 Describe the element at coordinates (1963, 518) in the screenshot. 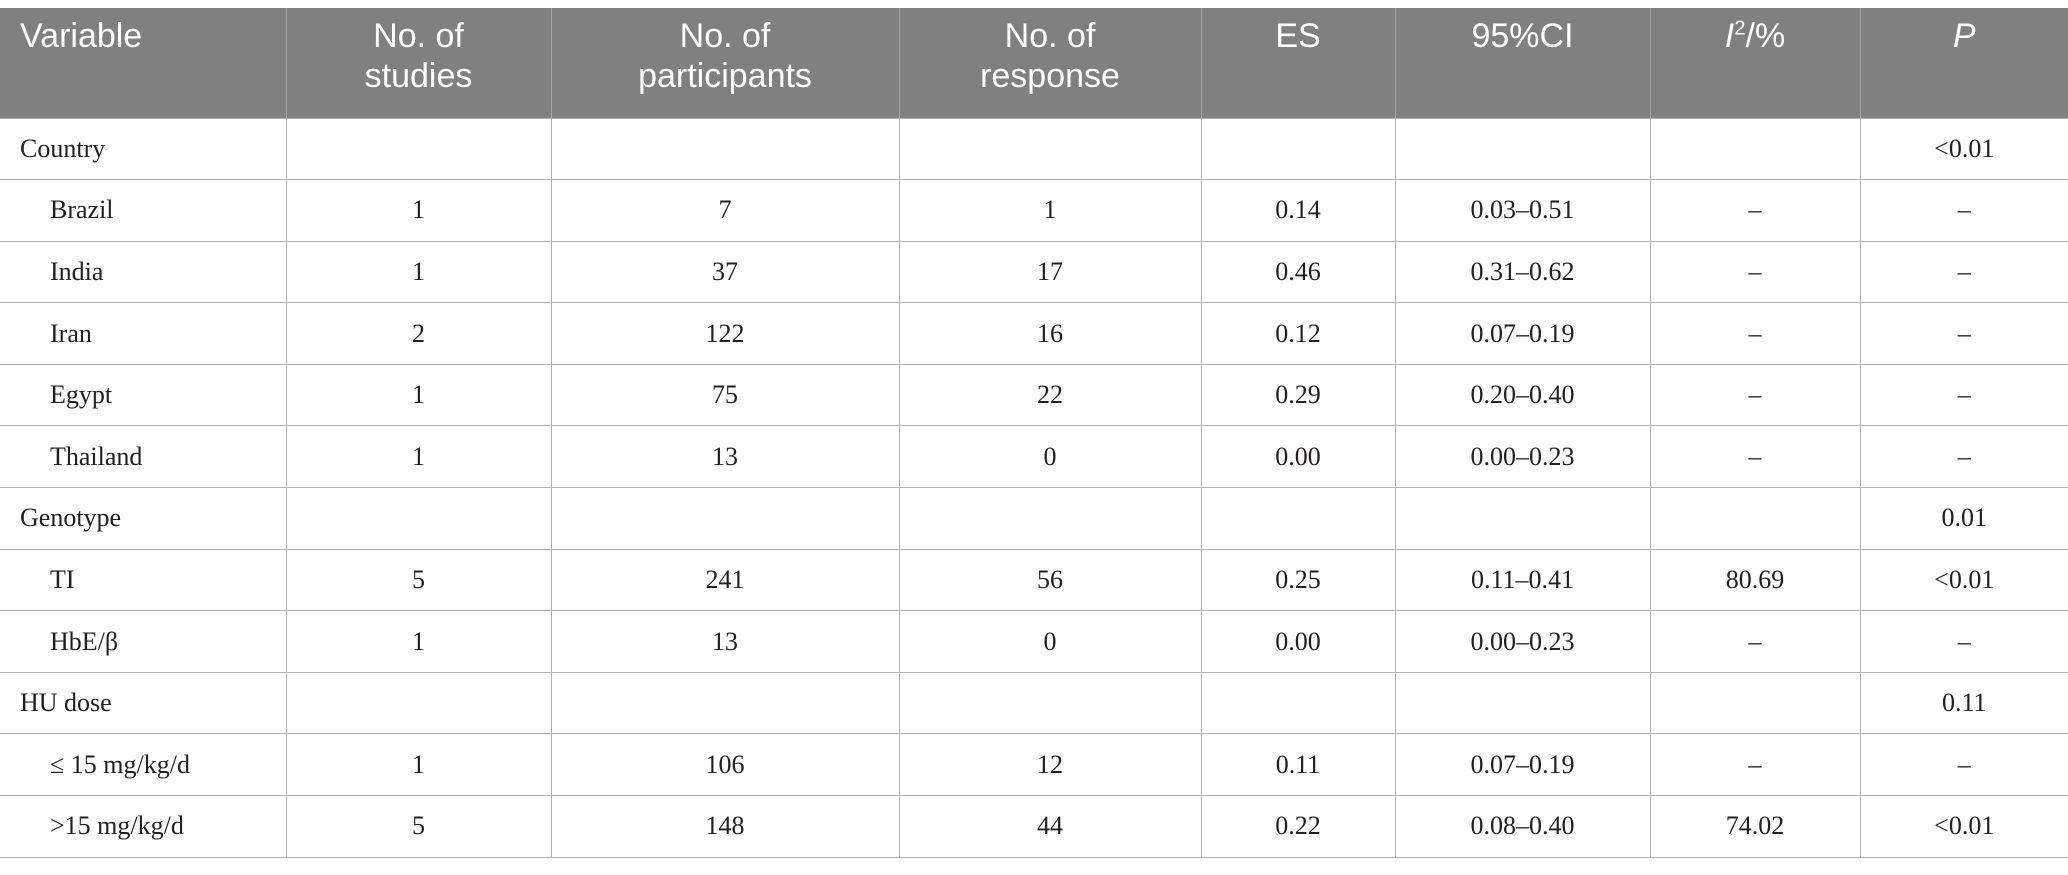

I see `cell-p: 0.01` at that location.